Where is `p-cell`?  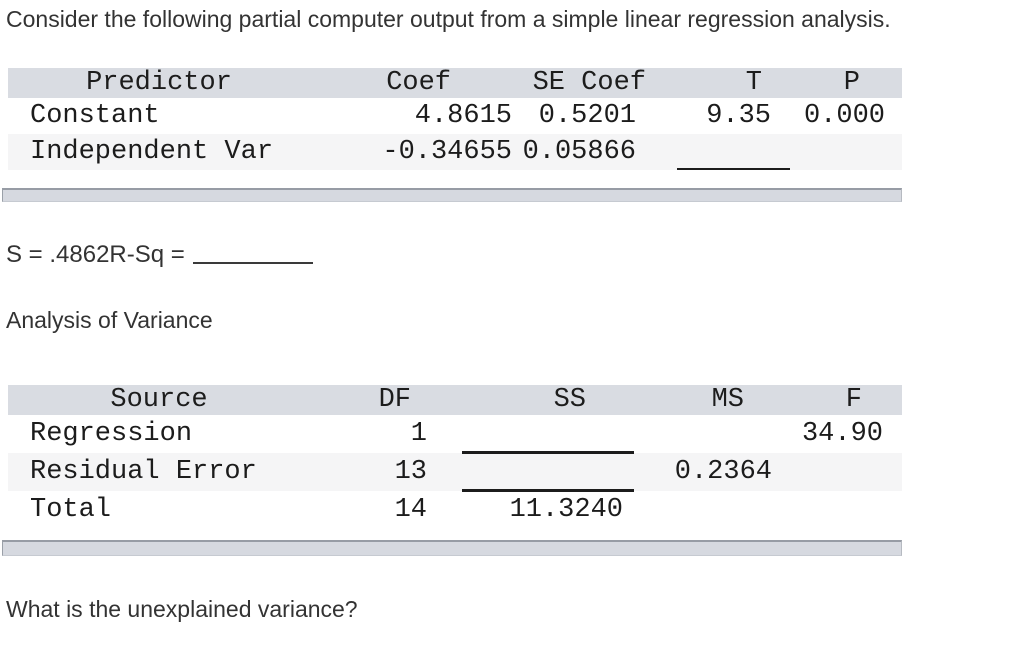 p-cell is located at coordinates (840, 152).